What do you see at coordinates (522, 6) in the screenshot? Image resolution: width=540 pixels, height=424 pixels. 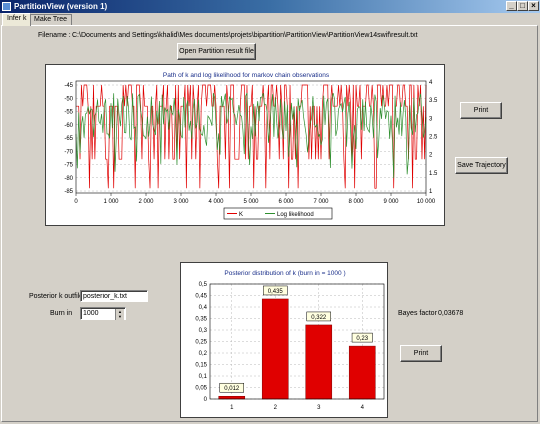 I see `maximize-button: □` at bounding box center [522, 6].